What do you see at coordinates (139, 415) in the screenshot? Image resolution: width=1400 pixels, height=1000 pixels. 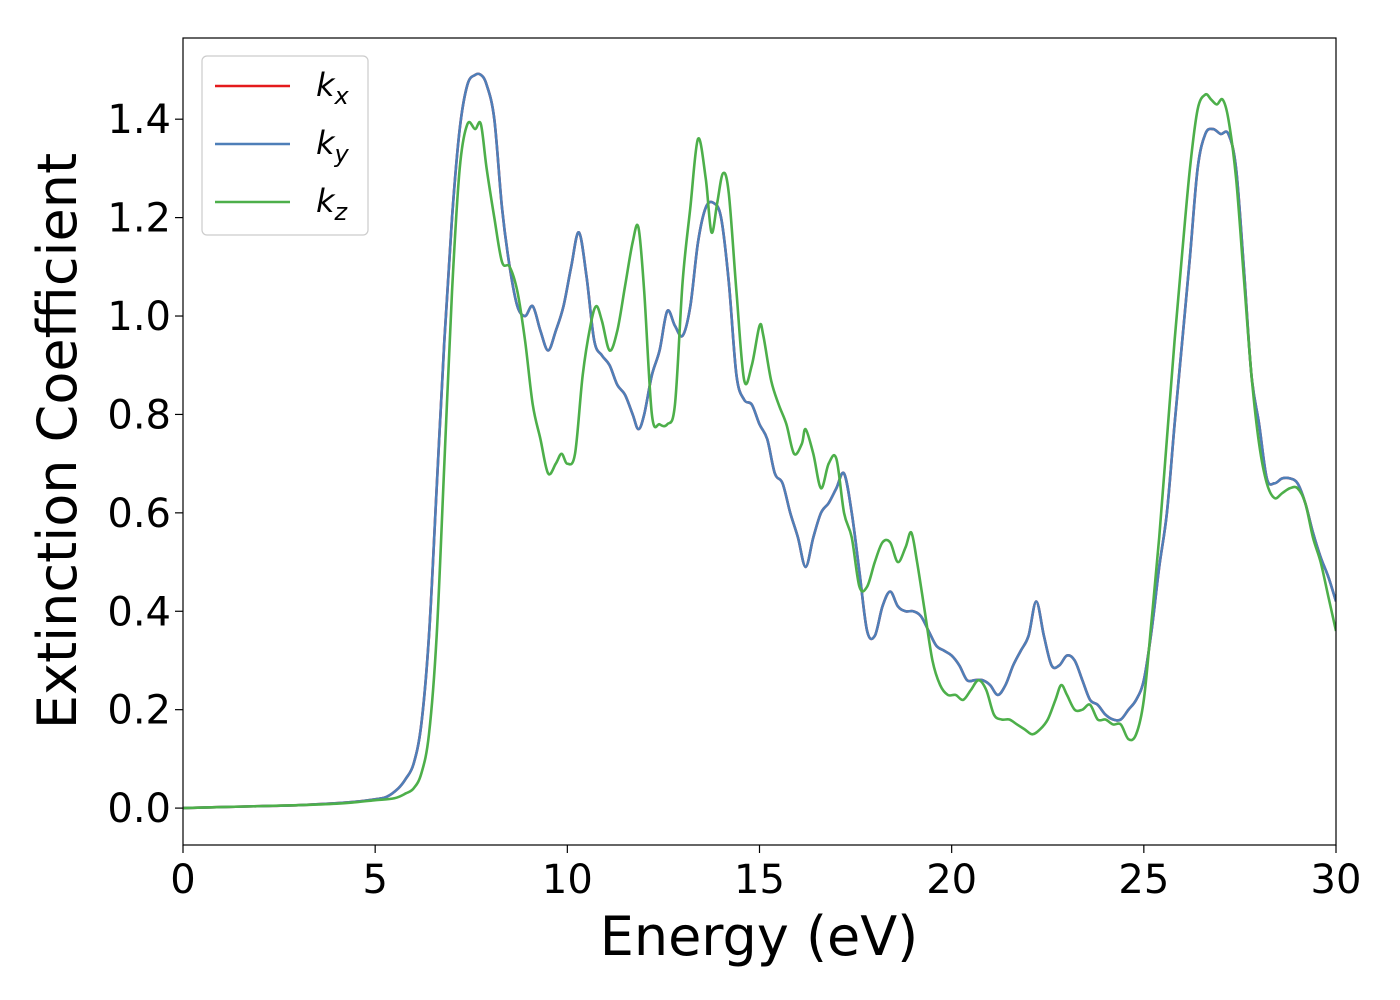 I see `y-tick-label: 0.8` at bounding box center [139, 415].